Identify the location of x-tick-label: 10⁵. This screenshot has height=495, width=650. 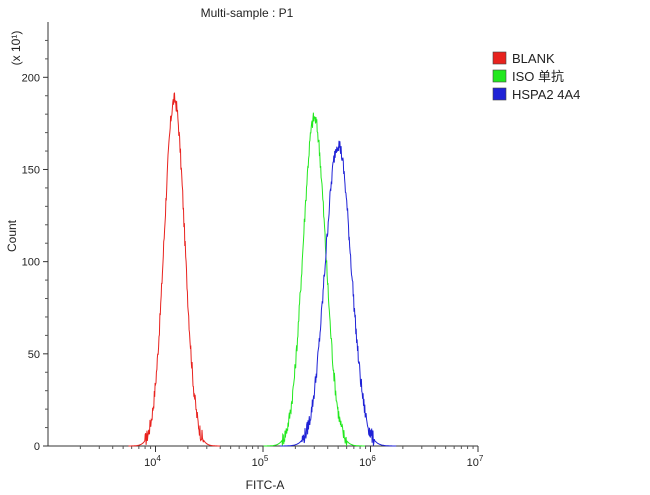
(260, 461).